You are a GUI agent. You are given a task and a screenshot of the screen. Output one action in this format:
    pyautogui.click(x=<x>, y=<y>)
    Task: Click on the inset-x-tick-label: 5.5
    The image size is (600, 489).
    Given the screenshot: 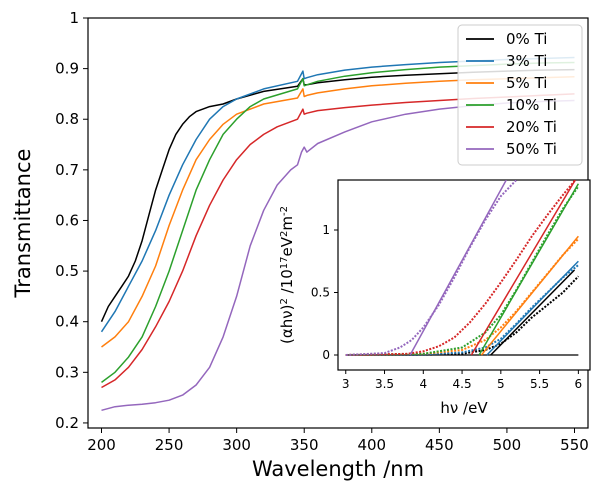 What is the action you would take?
    pyautogui.click(x=539, y=384)
    